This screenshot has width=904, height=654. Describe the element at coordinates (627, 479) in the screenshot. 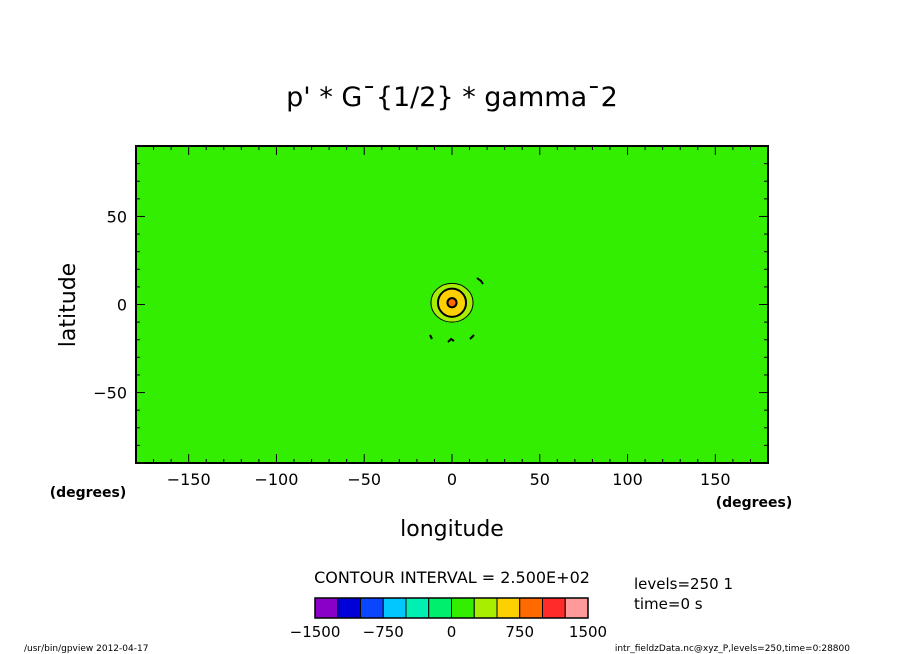

I see `x-tick-label: 100` at that location.